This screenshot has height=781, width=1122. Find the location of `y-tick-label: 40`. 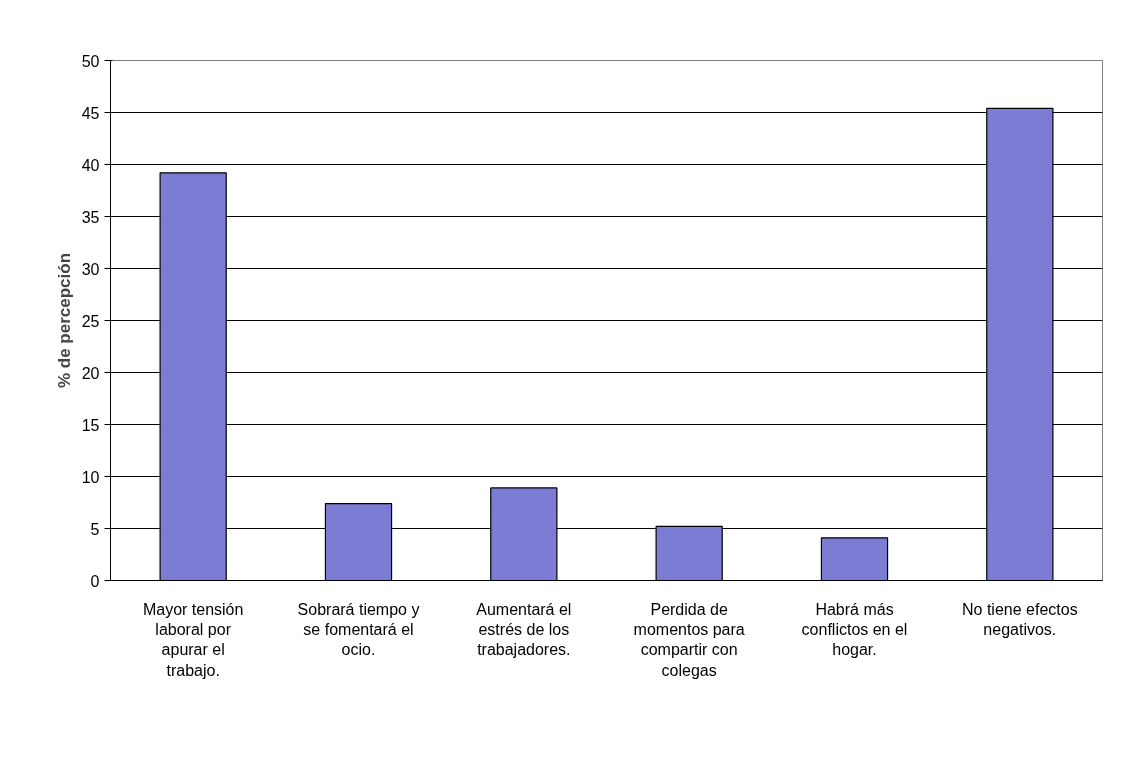

y-tick-label: 40 is located at coordinates (90, 165).